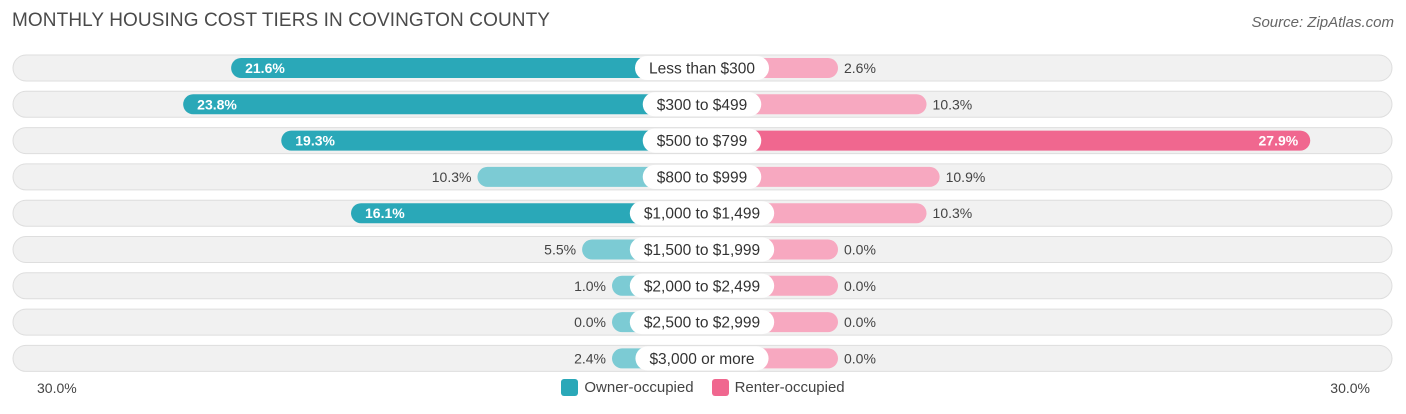  I want to click on legend-label-renter: Renter-occupied, so click(789, 387).